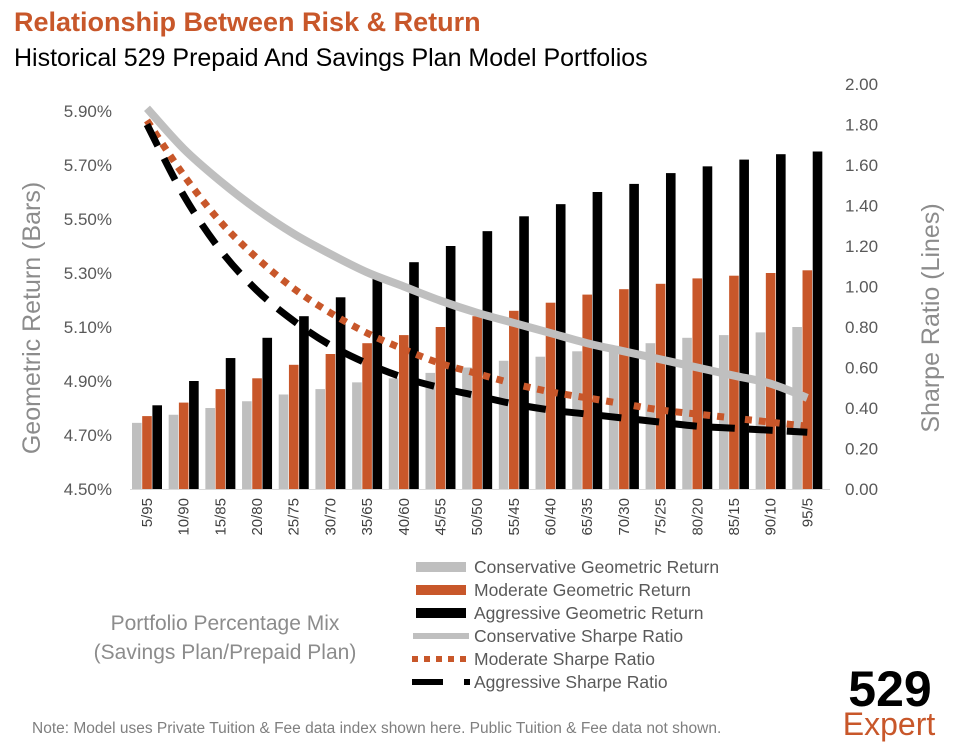 This screenshot has width=959, height=747. I want to click on y-tick-label: 5.70%, so click(88, 165).